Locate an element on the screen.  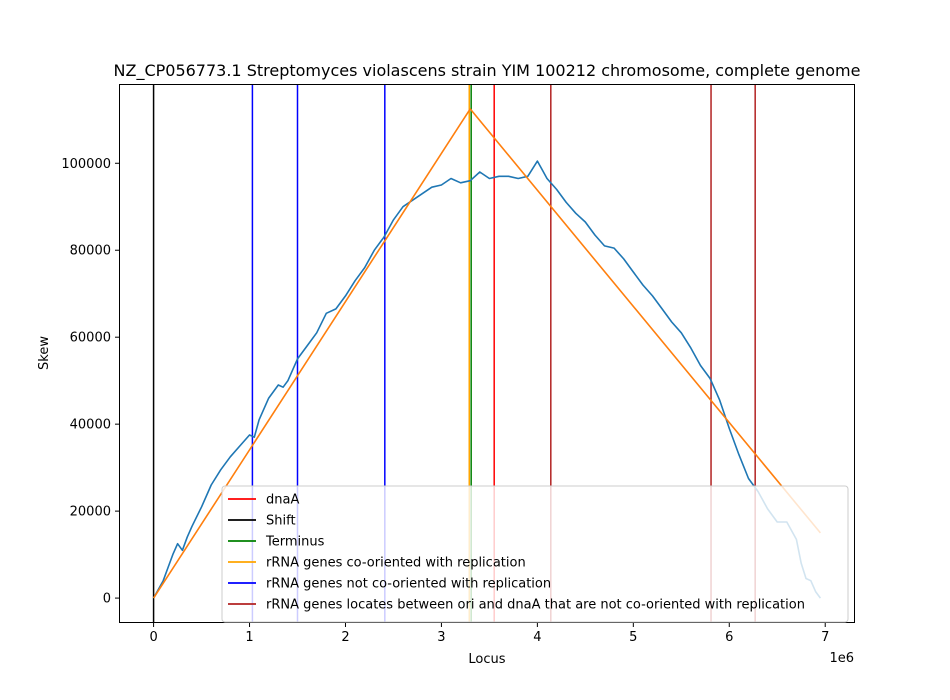
y-axis-label: Skew is located at coordinates (44, 353).